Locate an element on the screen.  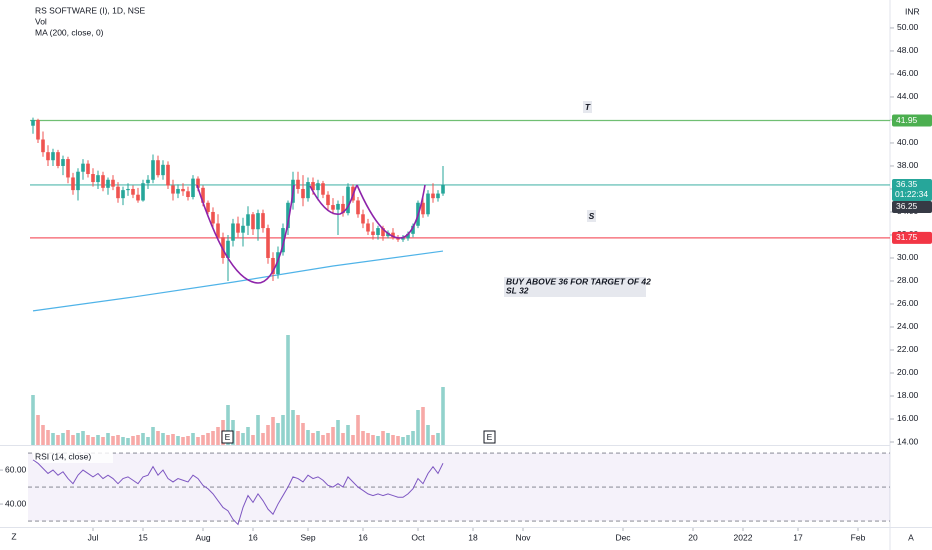
x-tick-label: 2022 is located at coordinates (743, 537).